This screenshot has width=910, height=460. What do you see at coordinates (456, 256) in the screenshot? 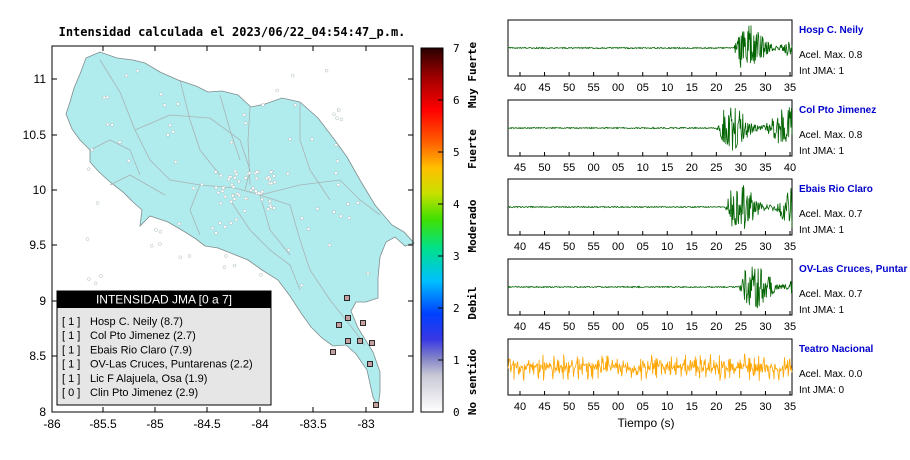
I see `colorbar-tick-label: 3` at bounding box center [456, 256].